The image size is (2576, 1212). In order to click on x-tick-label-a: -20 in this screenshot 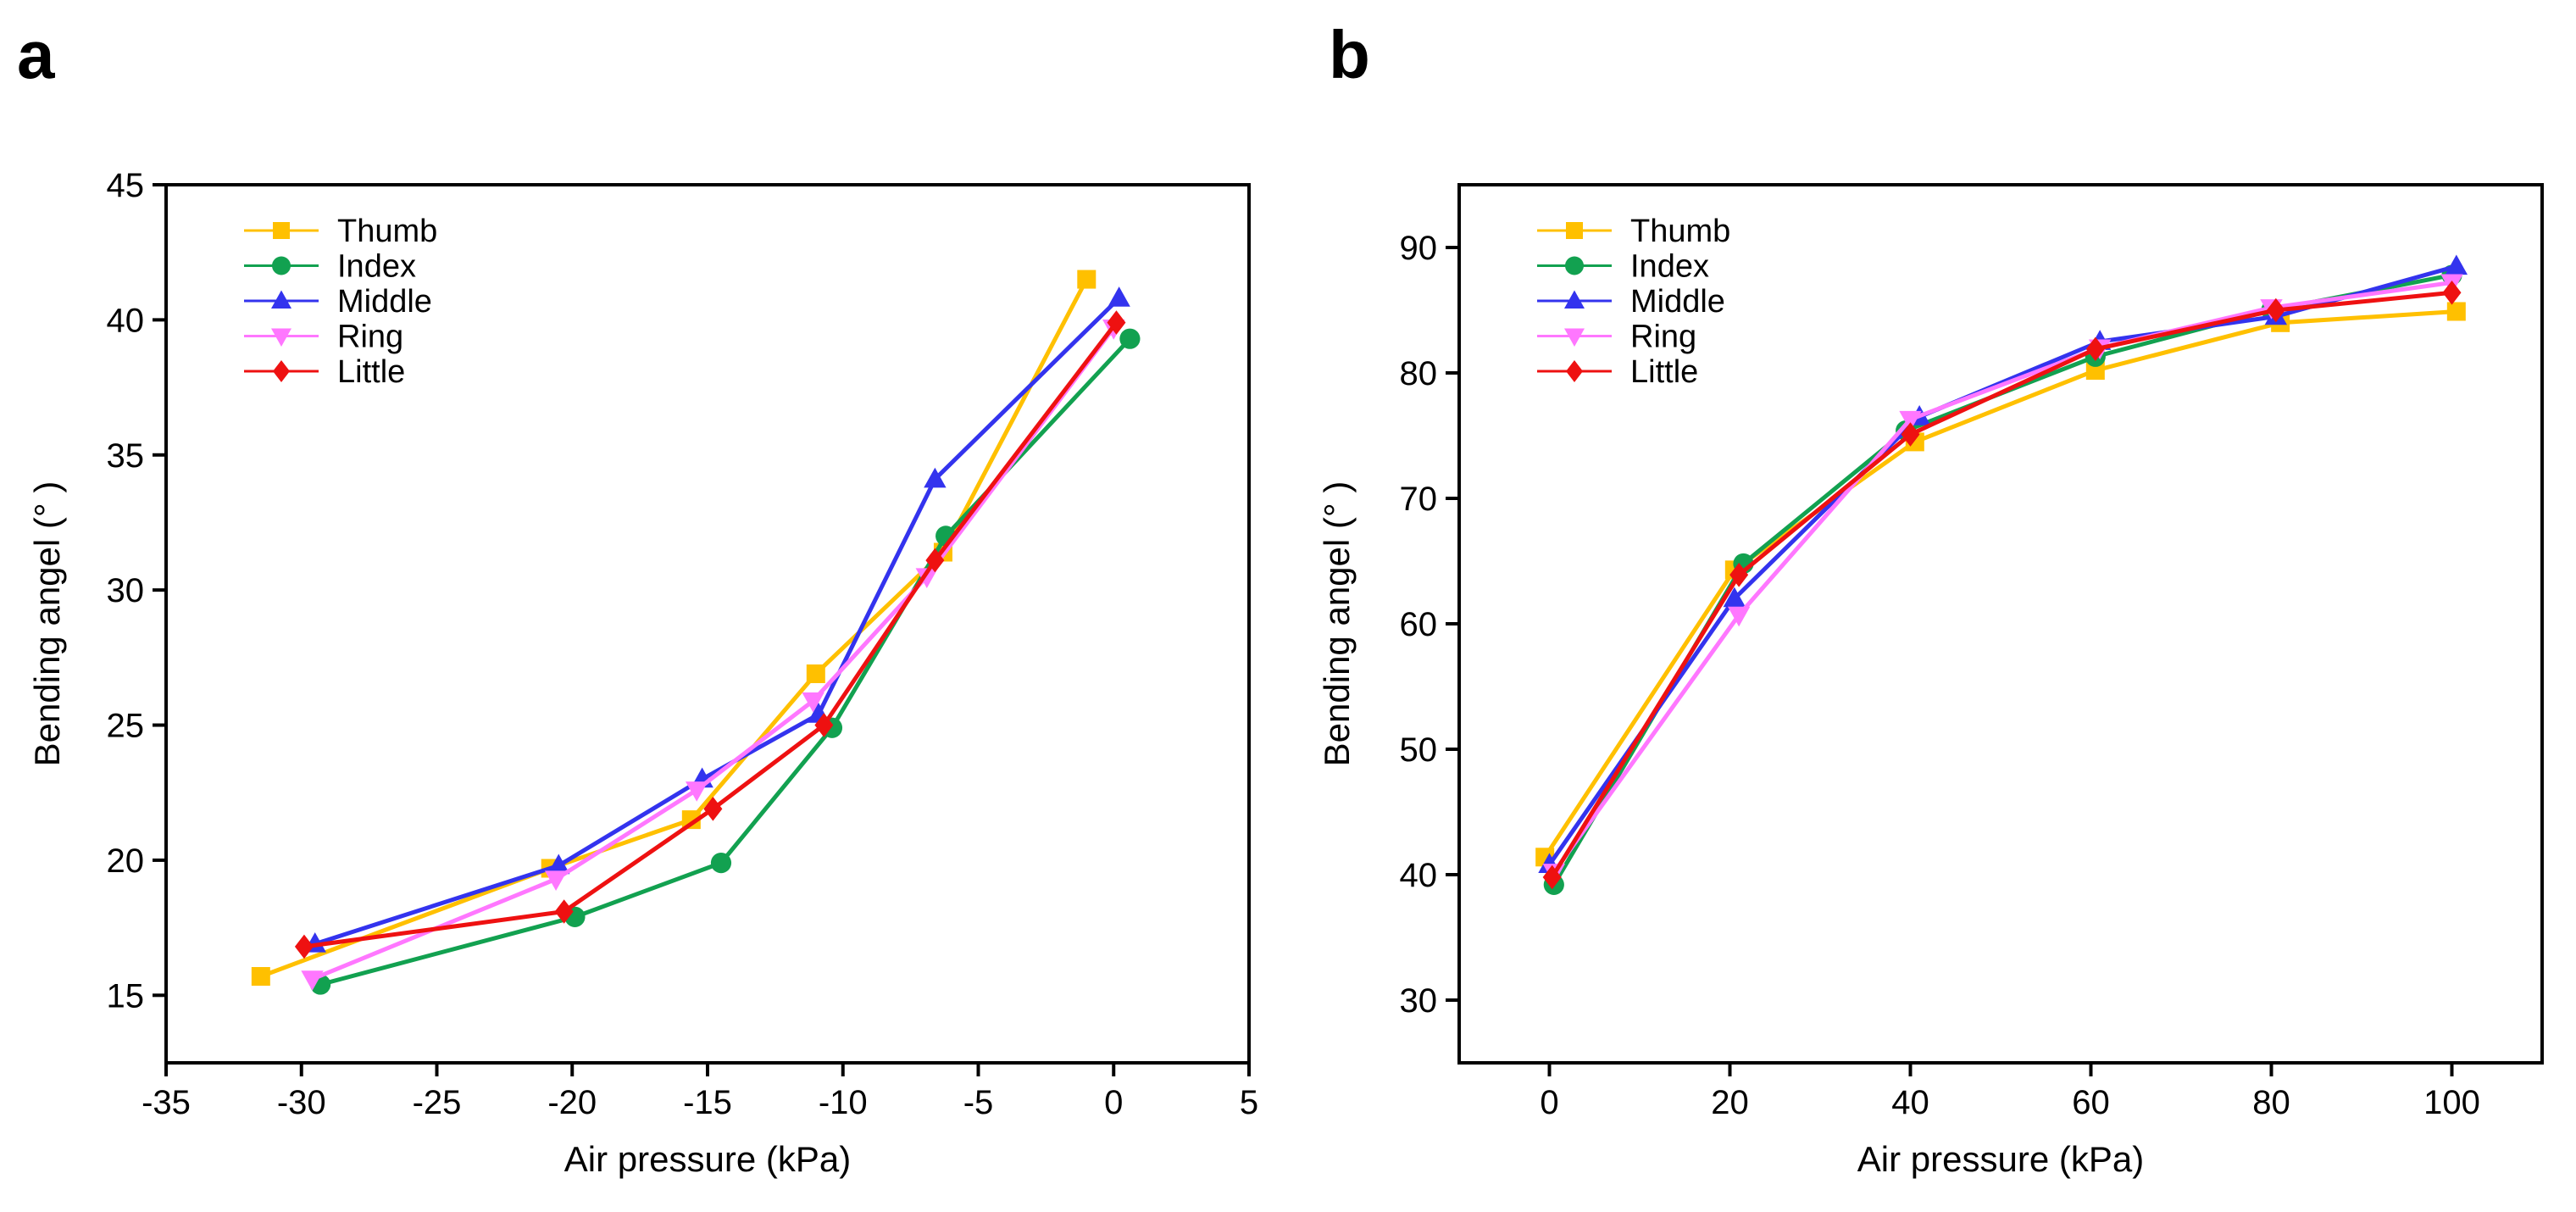, I will do `click(572, 1102)`.